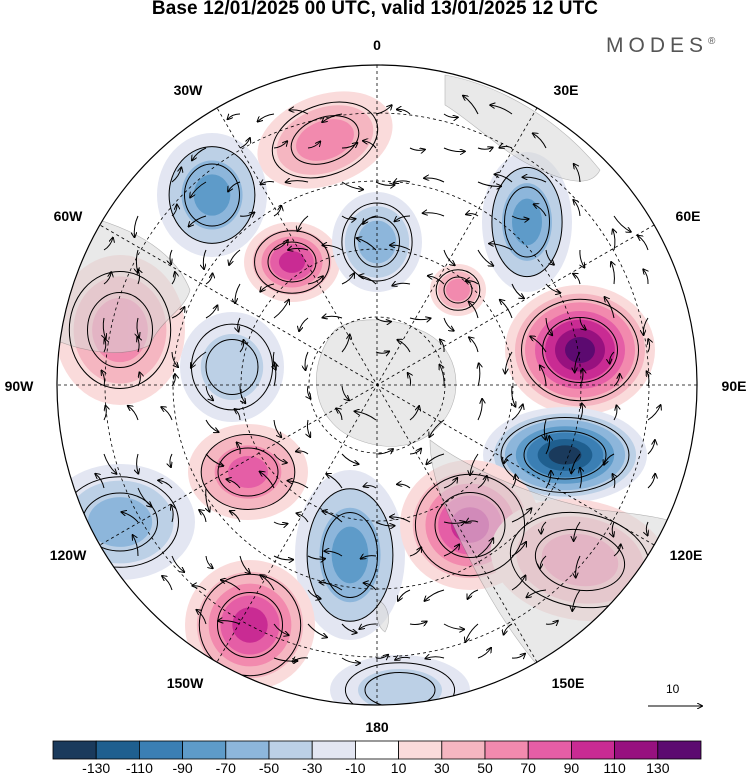 The width and height of the screenshot is (750, 783). What do you see at coordinates (182, 768) in the screenshot?
I see `colorbar-tick-label: -90` at bounding box center [182, 768].